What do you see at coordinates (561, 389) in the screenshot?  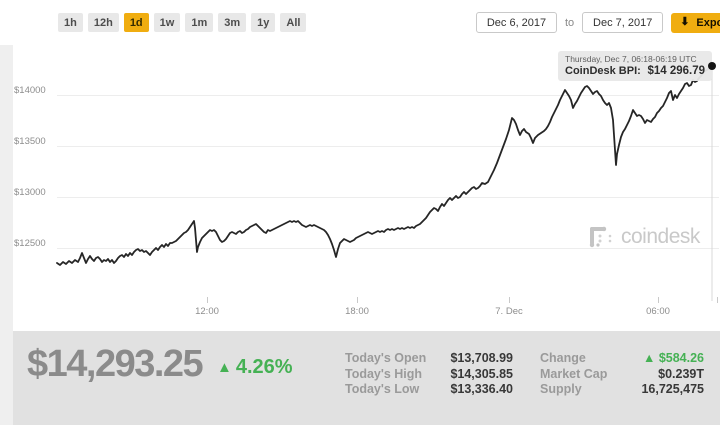 I see `stat-label: Supply` at bounding box center [561, 389].